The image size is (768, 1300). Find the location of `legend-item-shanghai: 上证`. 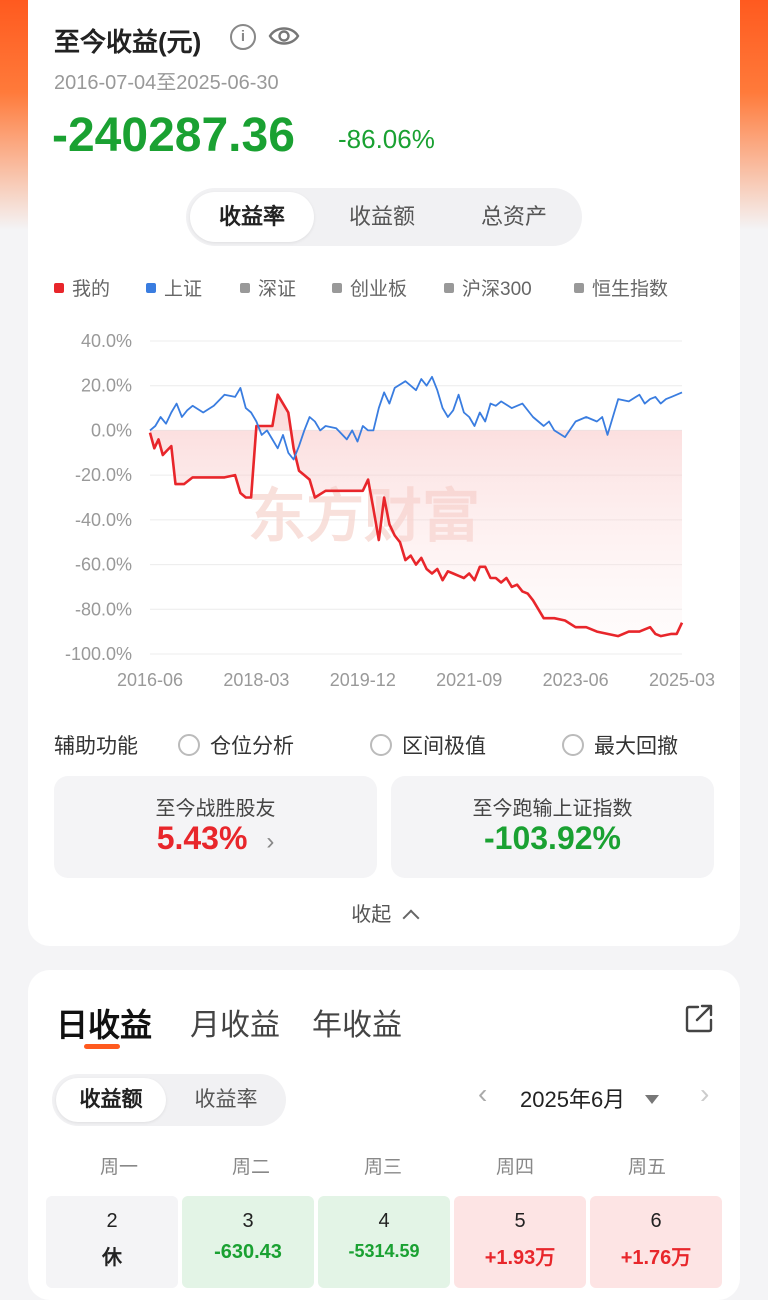

legend-item-shanghai: 上证 is located at coordinates (174, 287).